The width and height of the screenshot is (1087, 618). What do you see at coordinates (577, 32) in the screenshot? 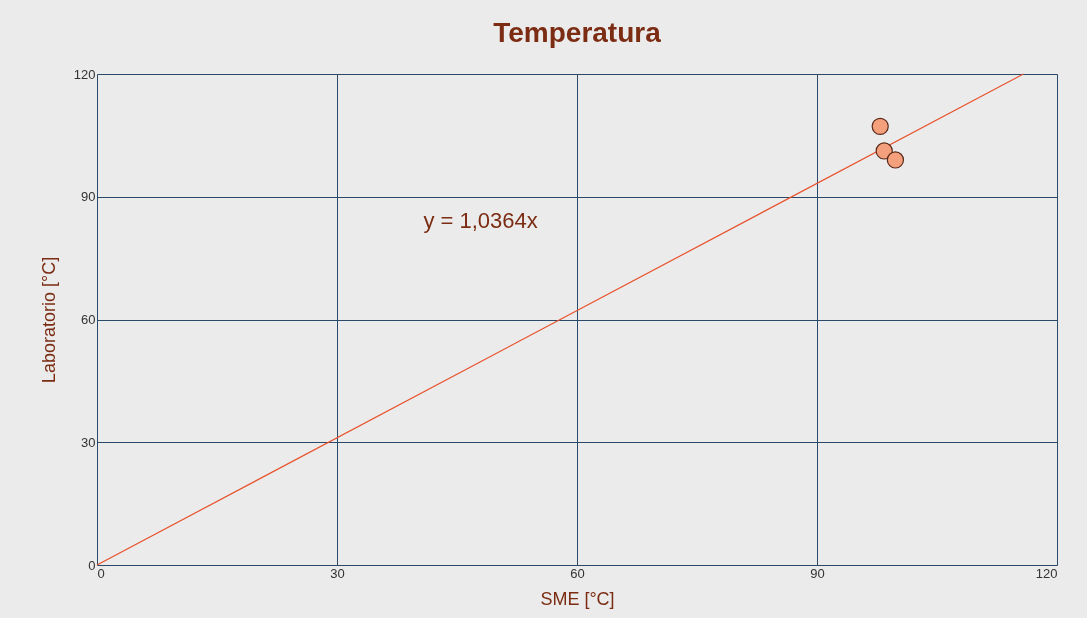
I see `chart-title: Temperatura` at bounding box center [577, 32].